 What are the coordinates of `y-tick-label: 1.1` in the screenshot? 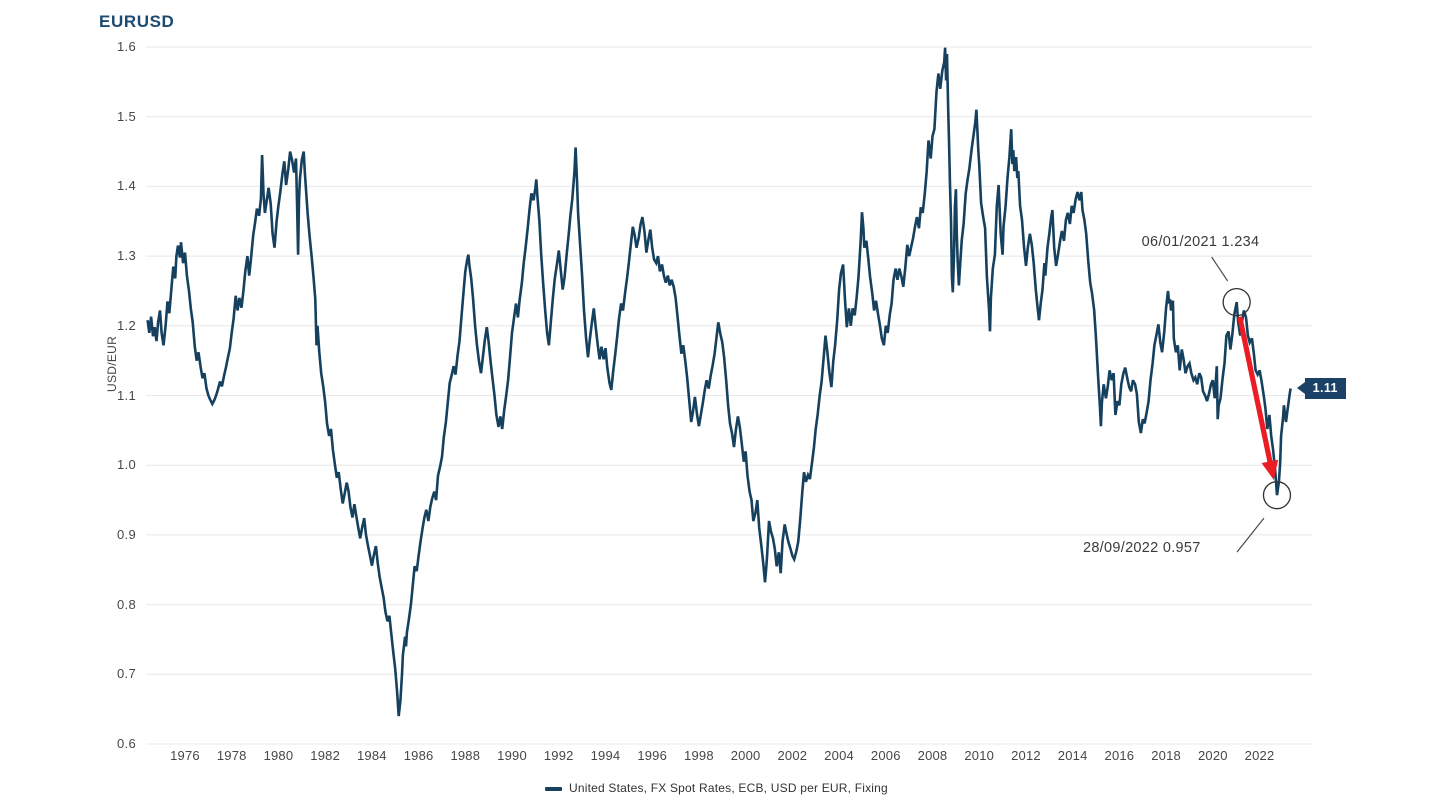 It's located at (126, 395).